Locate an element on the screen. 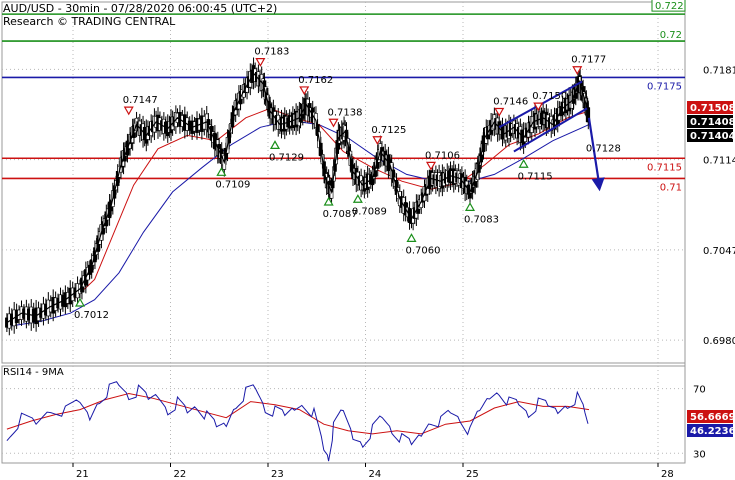 The width and height of the screenshot is (735, 480). price-tag-0.71404: 0.71404 is located at coordinates (712, 136).